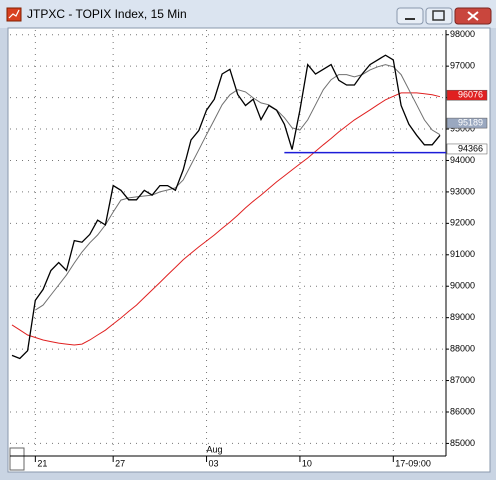 Image resolution: width=496 pixels, height=480 pixels. I want to click on y-tick-label: 90000, so click(462, 286).